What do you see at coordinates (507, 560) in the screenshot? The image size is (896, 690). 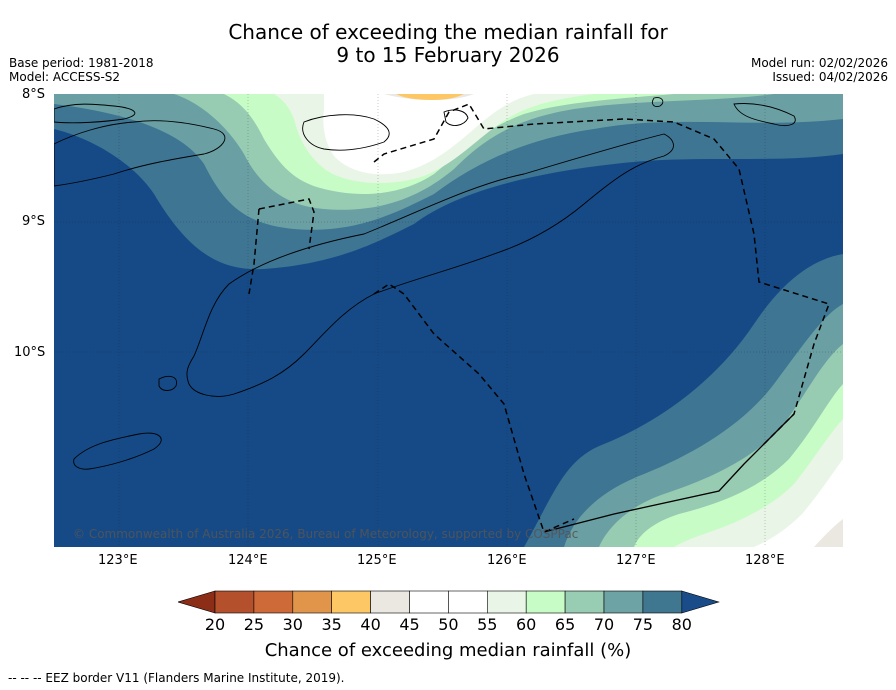 I see `lon-label-126e: 126°E` at bounding box center [507, 560].